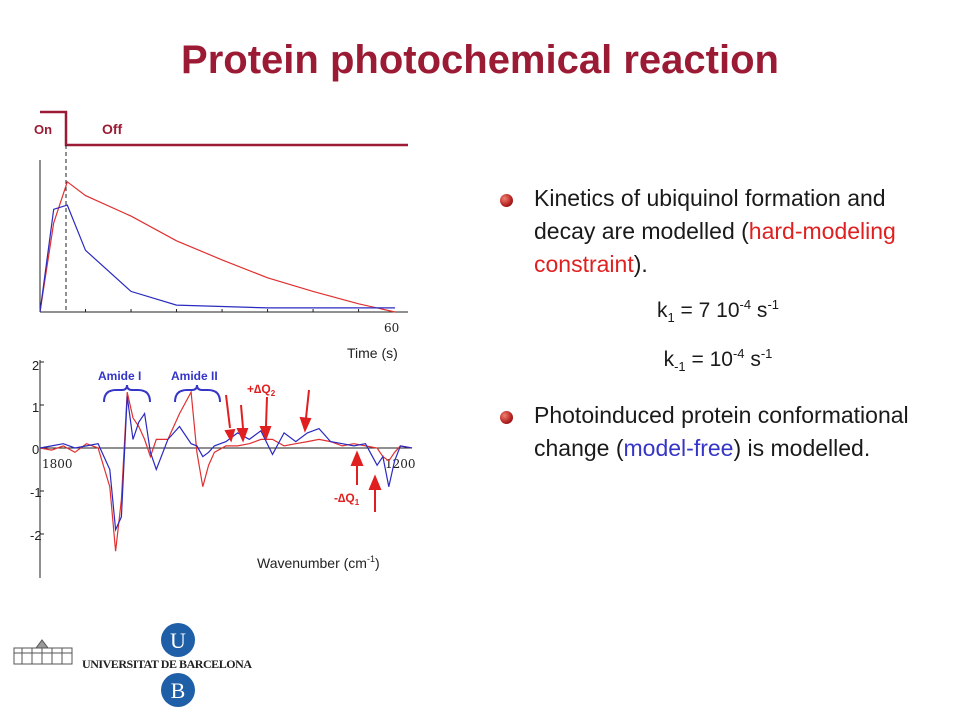  What do you see at coordinates (802, 448) in the screenshot?
I see `bullet-conformation-end: ) is modelled.` at bounding box center [802, 448].